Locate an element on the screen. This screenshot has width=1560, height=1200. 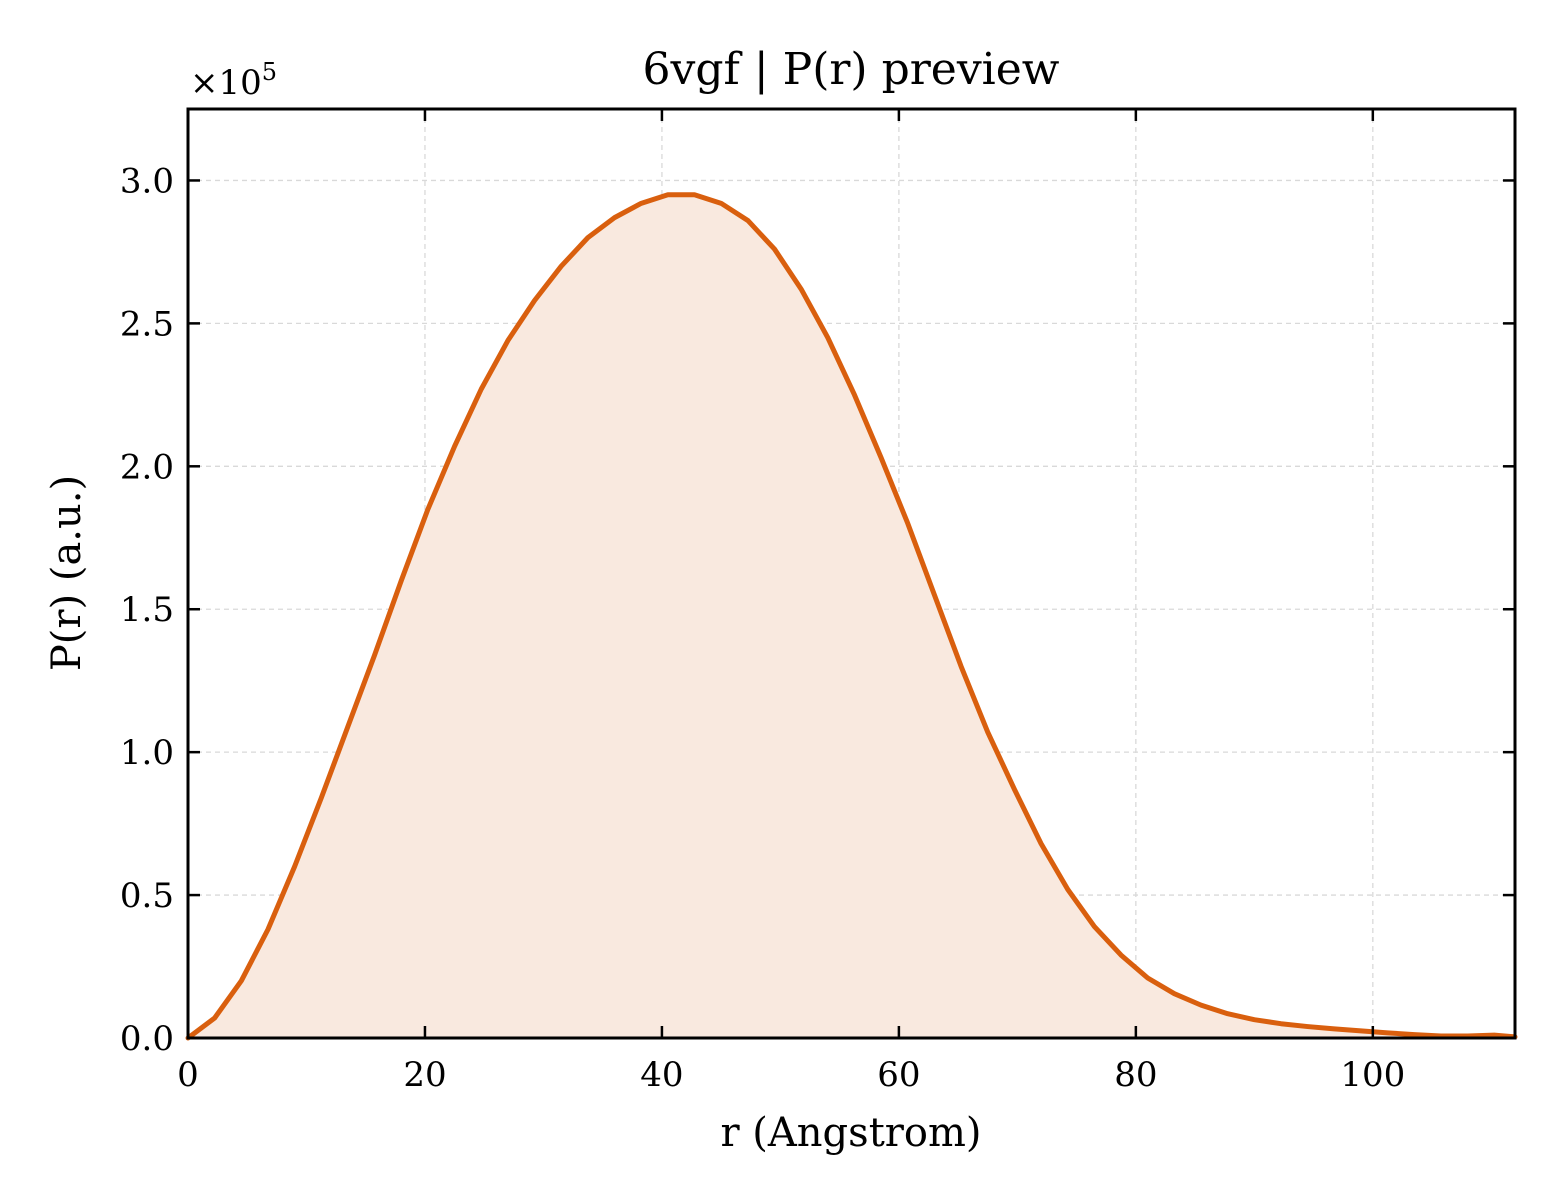
x-tick-label: 40 is located at coordinates (661, 1075).